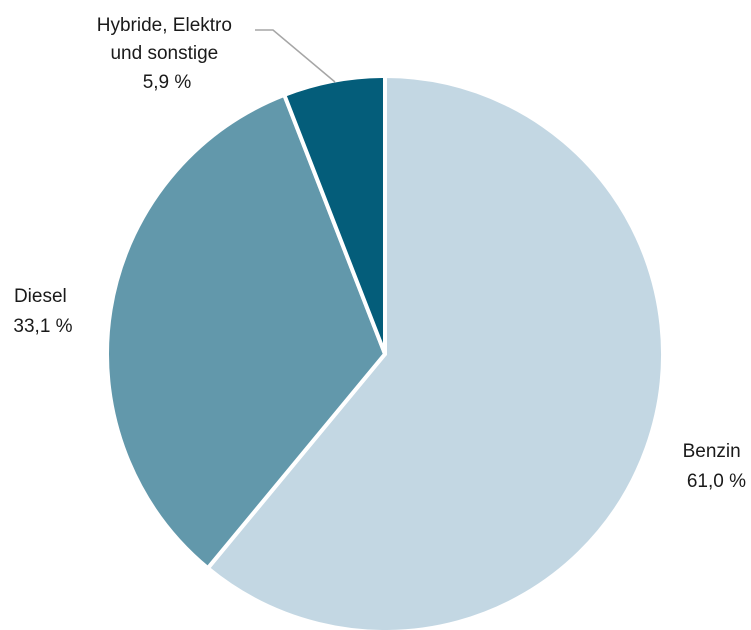  I want to click on leader-line-hybride, so click(295, 56).